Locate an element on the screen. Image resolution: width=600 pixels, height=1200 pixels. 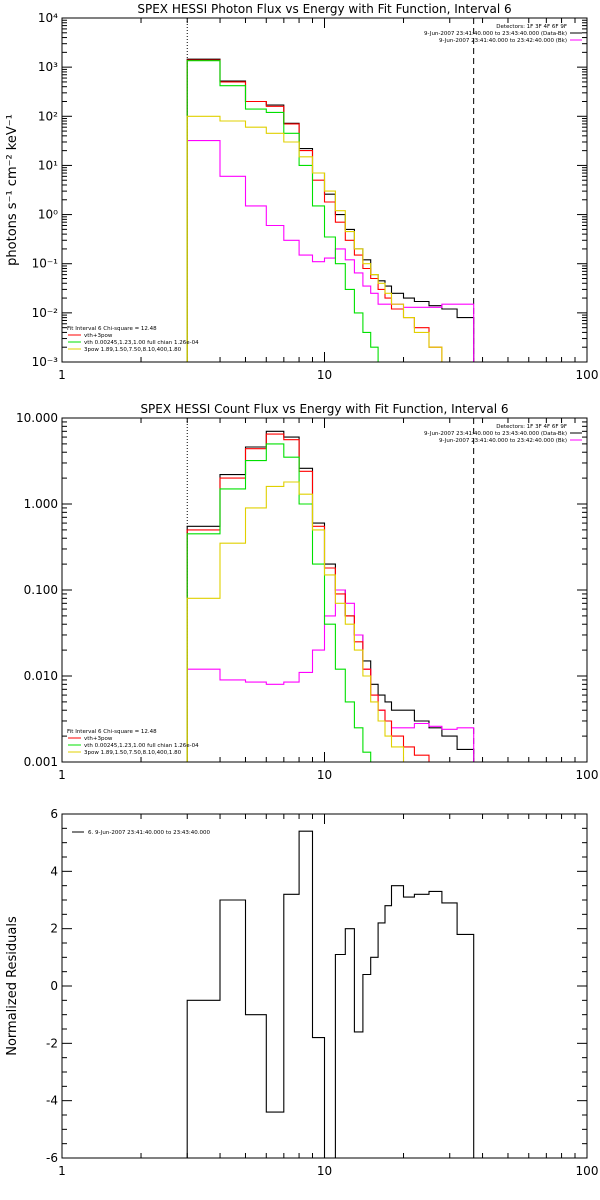
y-tick-label: 10² is located at coordinates (48, 116).